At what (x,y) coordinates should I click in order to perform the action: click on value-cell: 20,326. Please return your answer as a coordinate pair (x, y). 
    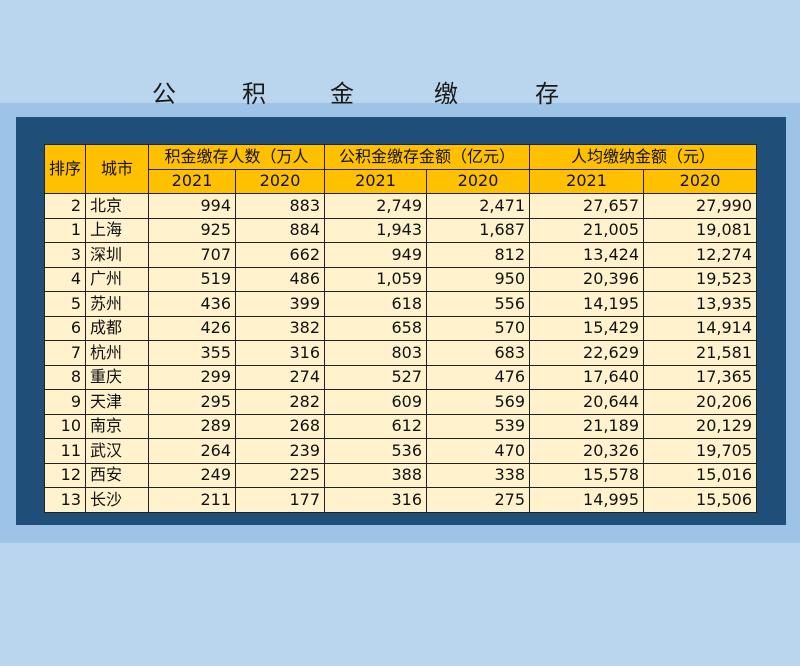
    Looking at the image, I should click on (587, 451).